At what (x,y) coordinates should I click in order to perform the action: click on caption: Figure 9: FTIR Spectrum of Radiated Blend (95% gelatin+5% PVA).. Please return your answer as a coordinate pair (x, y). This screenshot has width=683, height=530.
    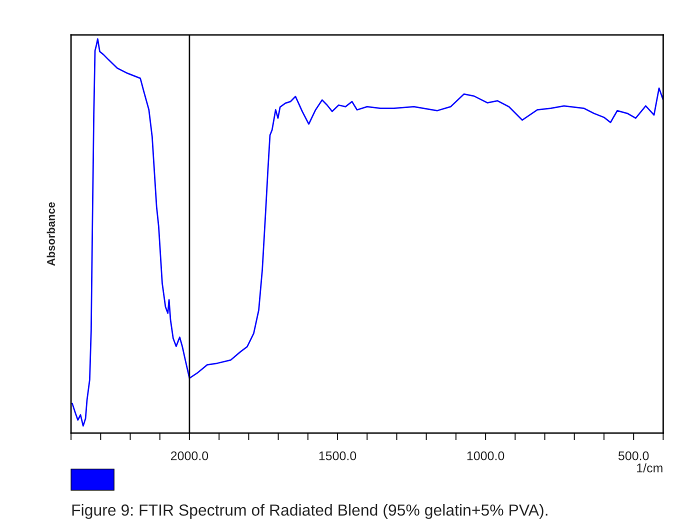
    Looking at the image, I should click on (310, 511).